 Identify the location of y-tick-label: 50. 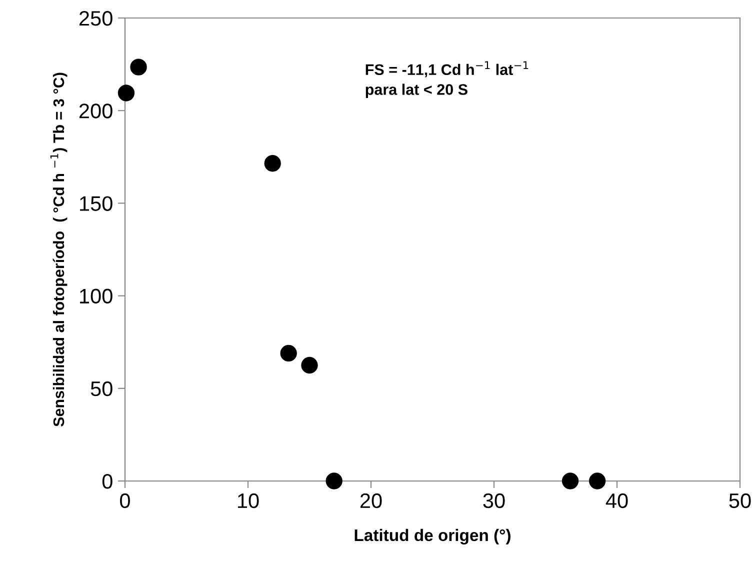
(101, 388).